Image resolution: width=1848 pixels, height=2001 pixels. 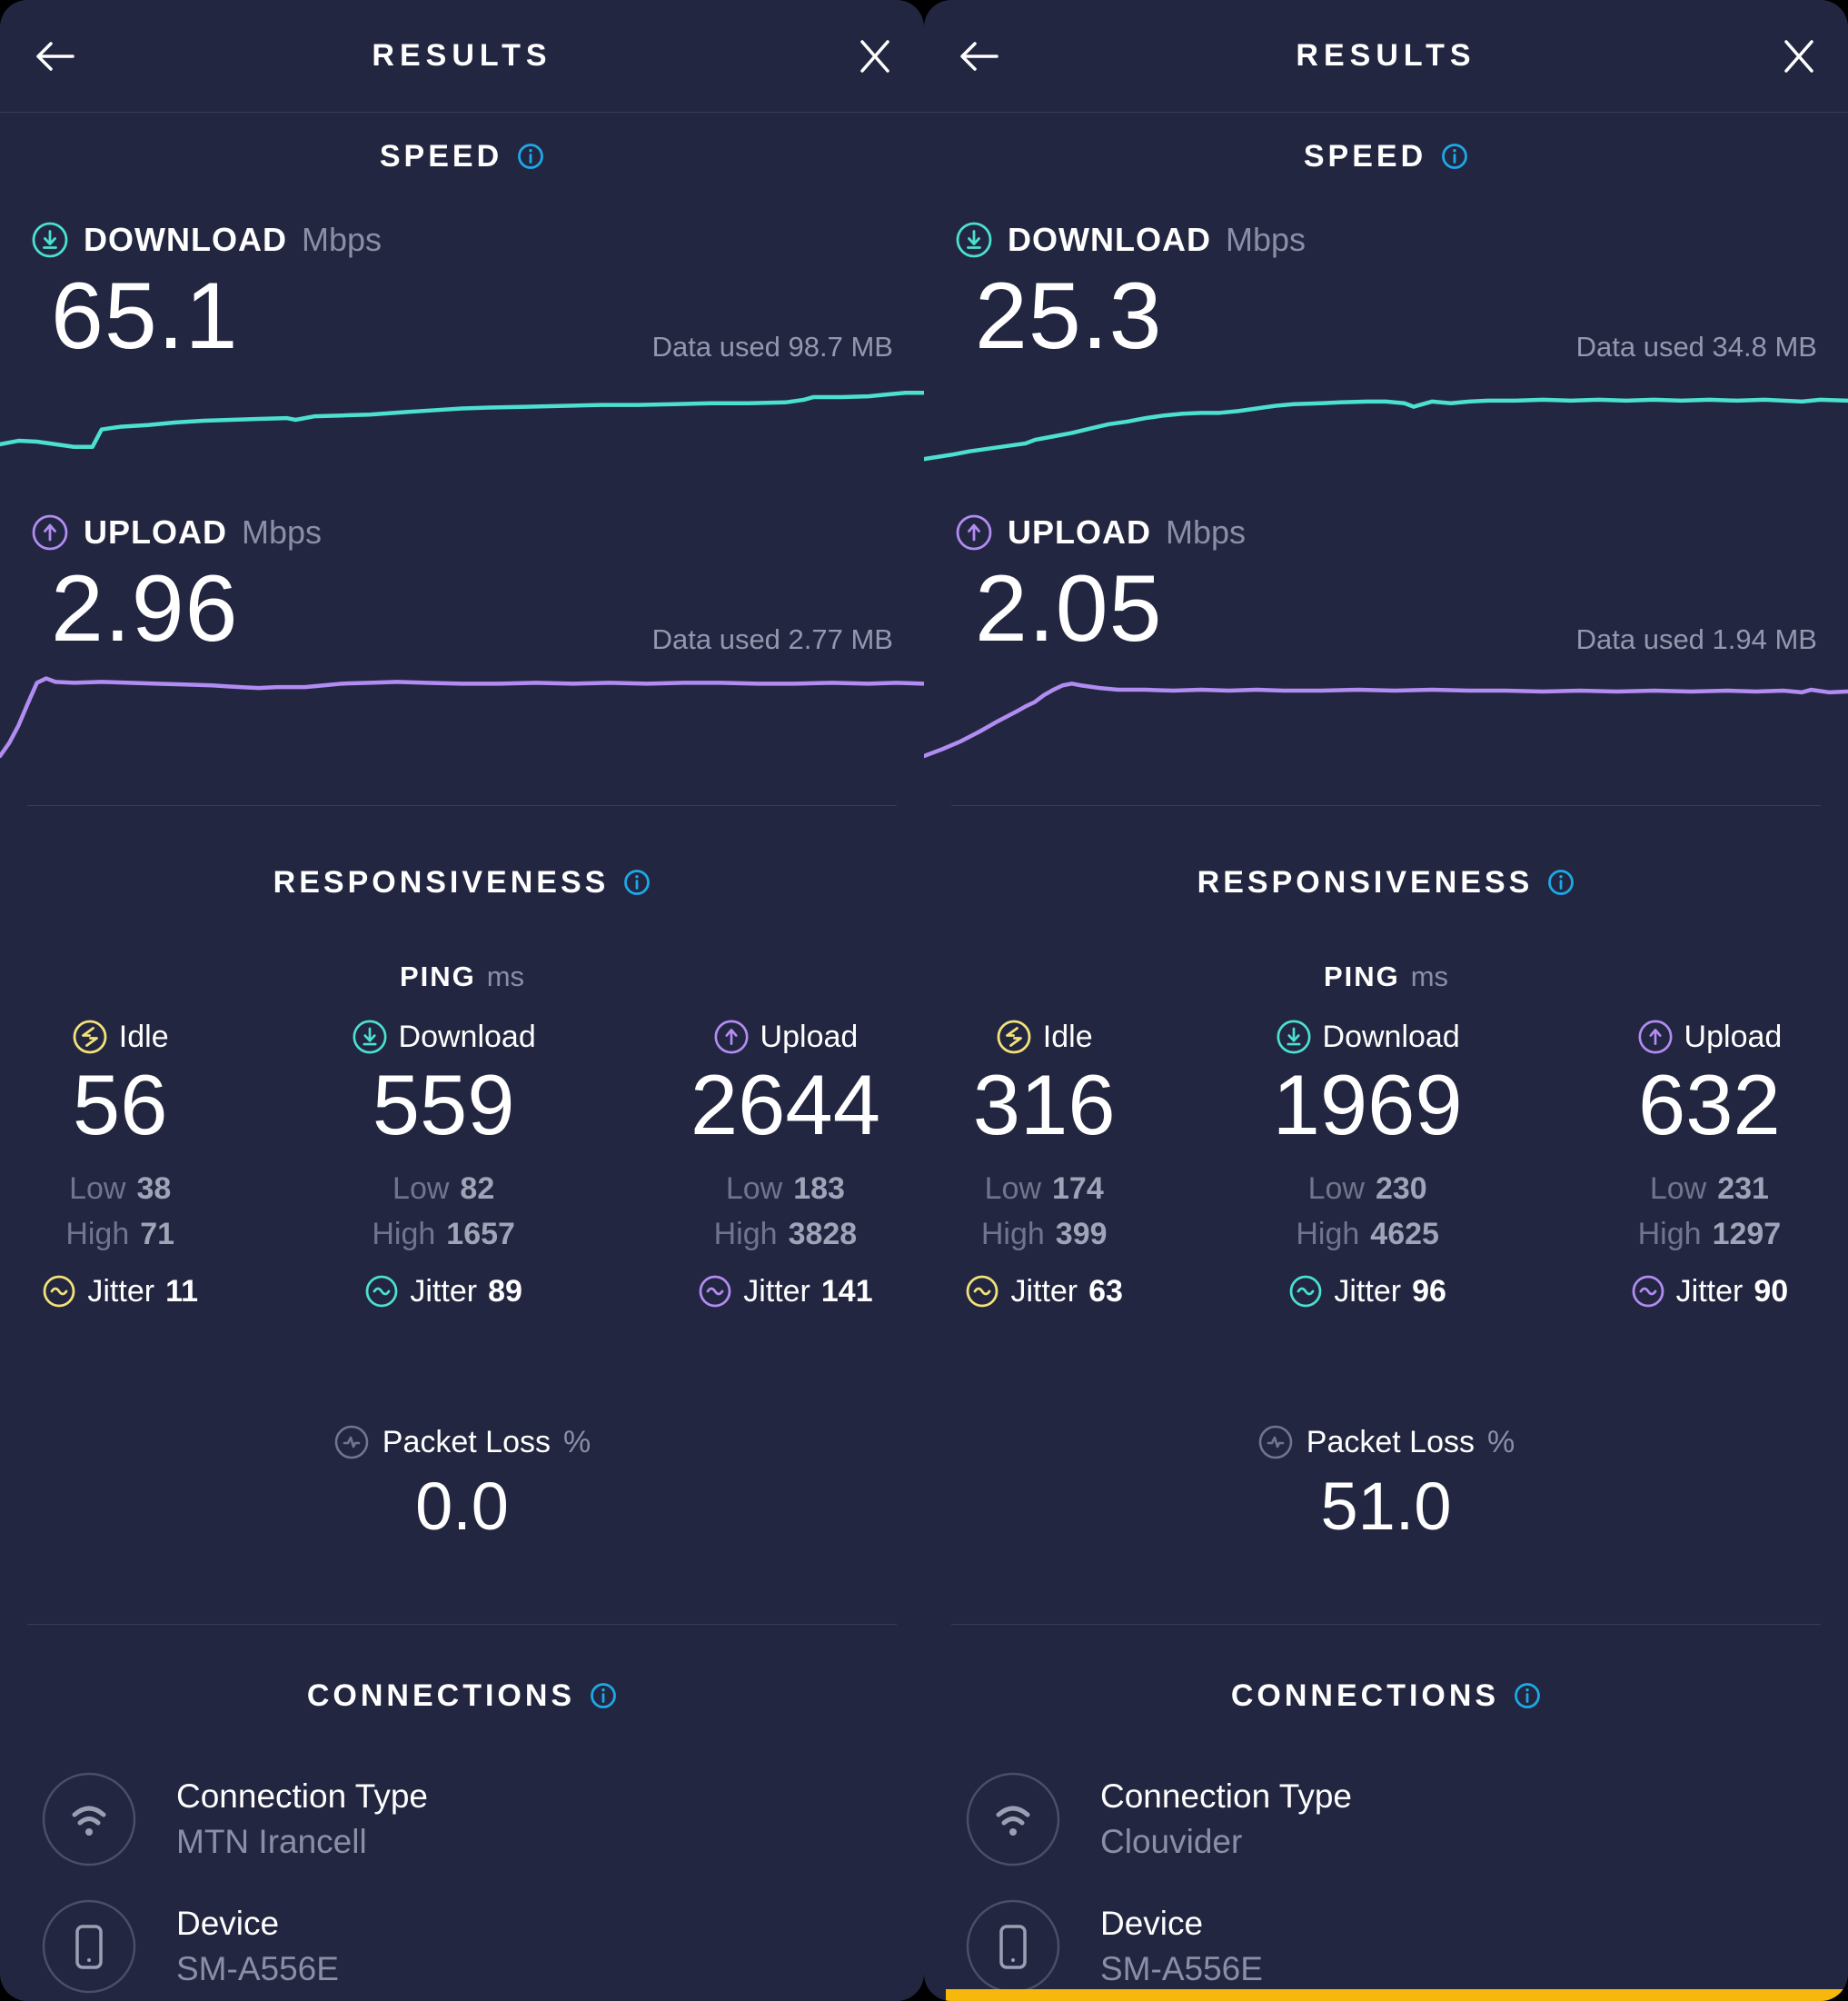 What do you see at coordinates (772, 347) in the screenshot?
I see `download-data-used: Data used 98.7 MB` at bounding box center [772, 347].